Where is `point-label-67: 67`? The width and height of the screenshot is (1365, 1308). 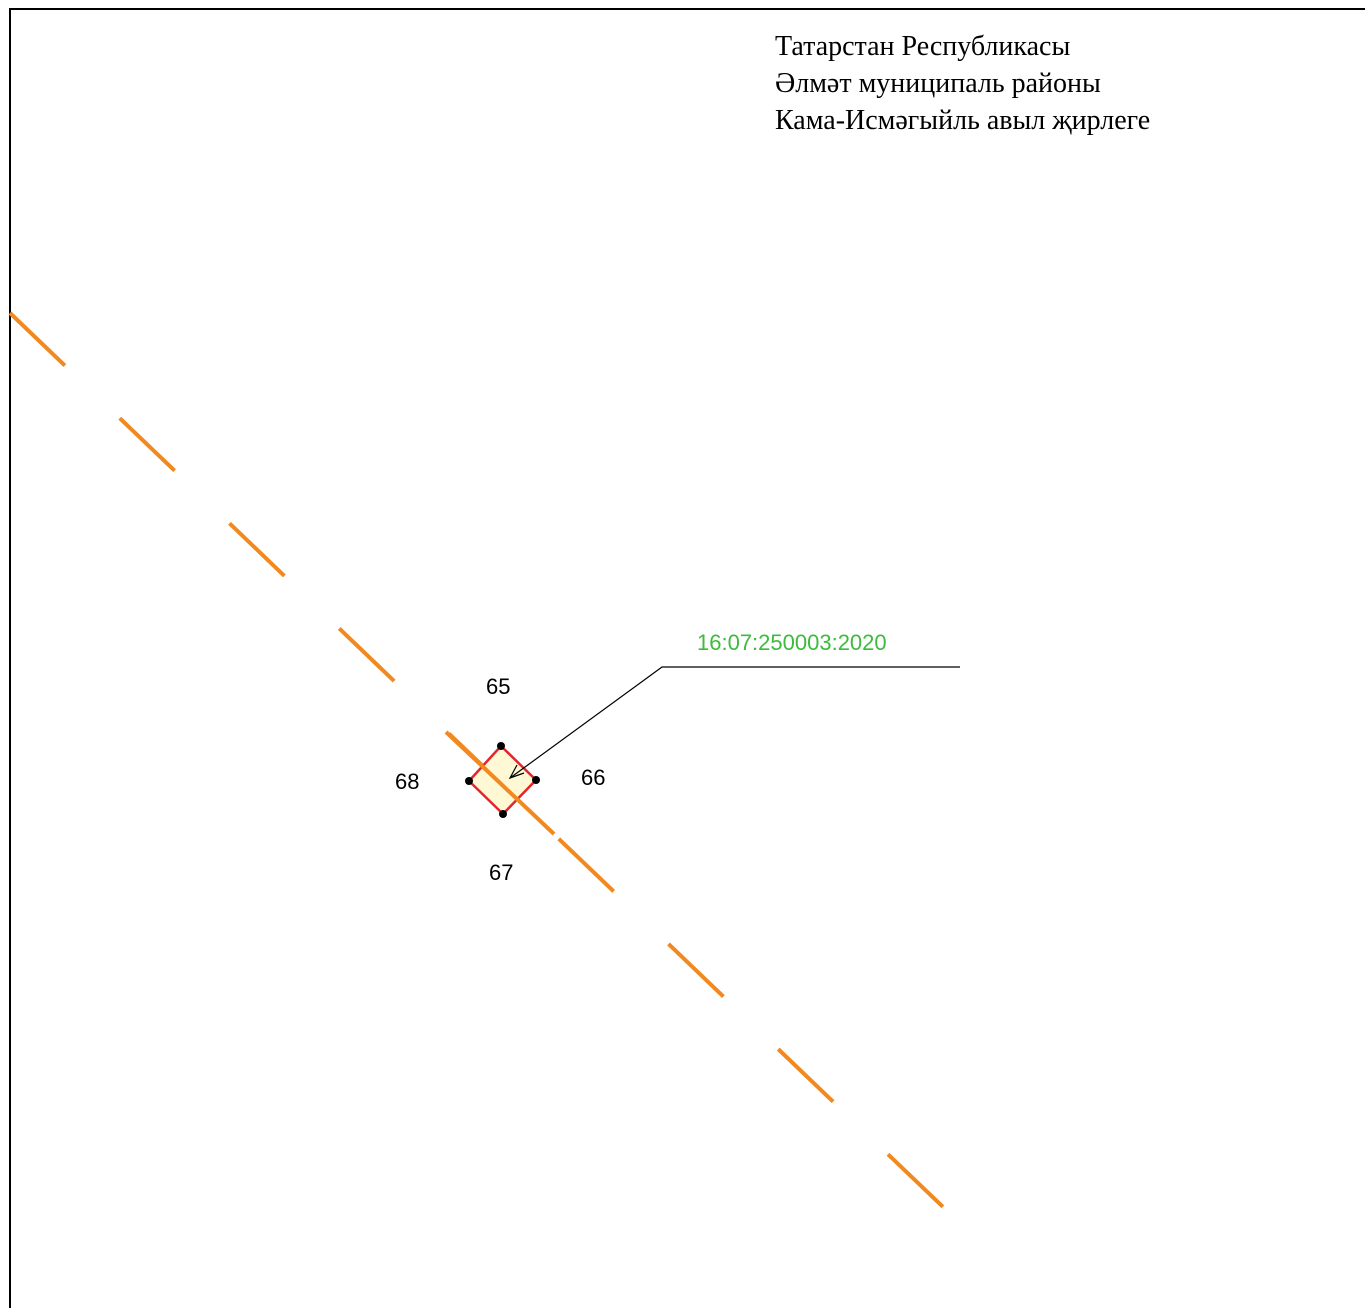
point-label-67: 67 is located at coordinates (501, 872).